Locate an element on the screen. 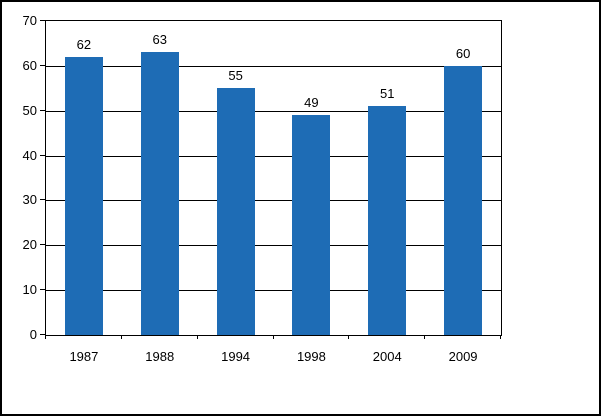 This screenshot has width=601, height=416. bar-value-label-2004: 51 is located at coordinates (387, 94).